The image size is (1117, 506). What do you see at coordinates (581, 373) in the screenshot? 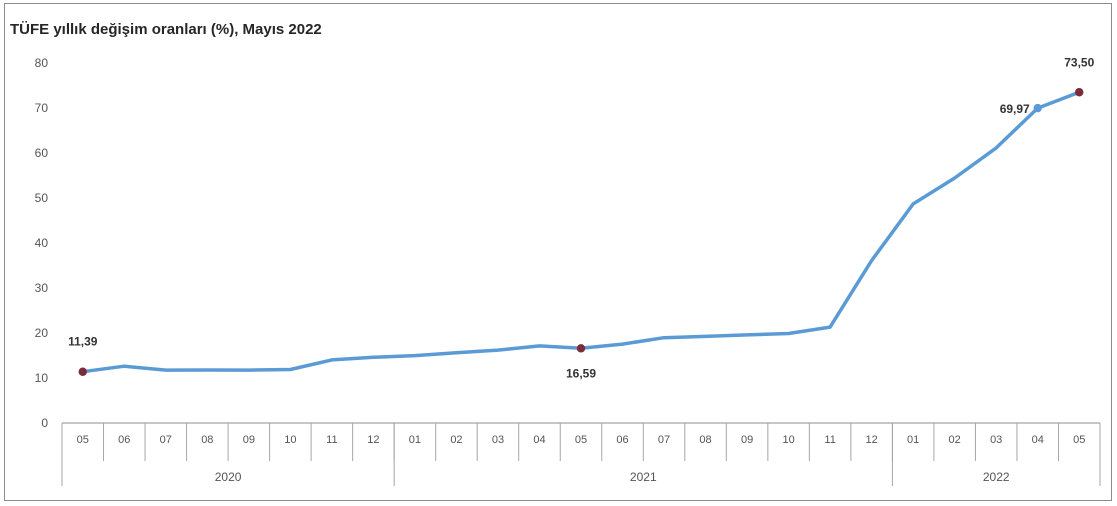
I see `data-label: 16,59` at bounding box center [581, 373].